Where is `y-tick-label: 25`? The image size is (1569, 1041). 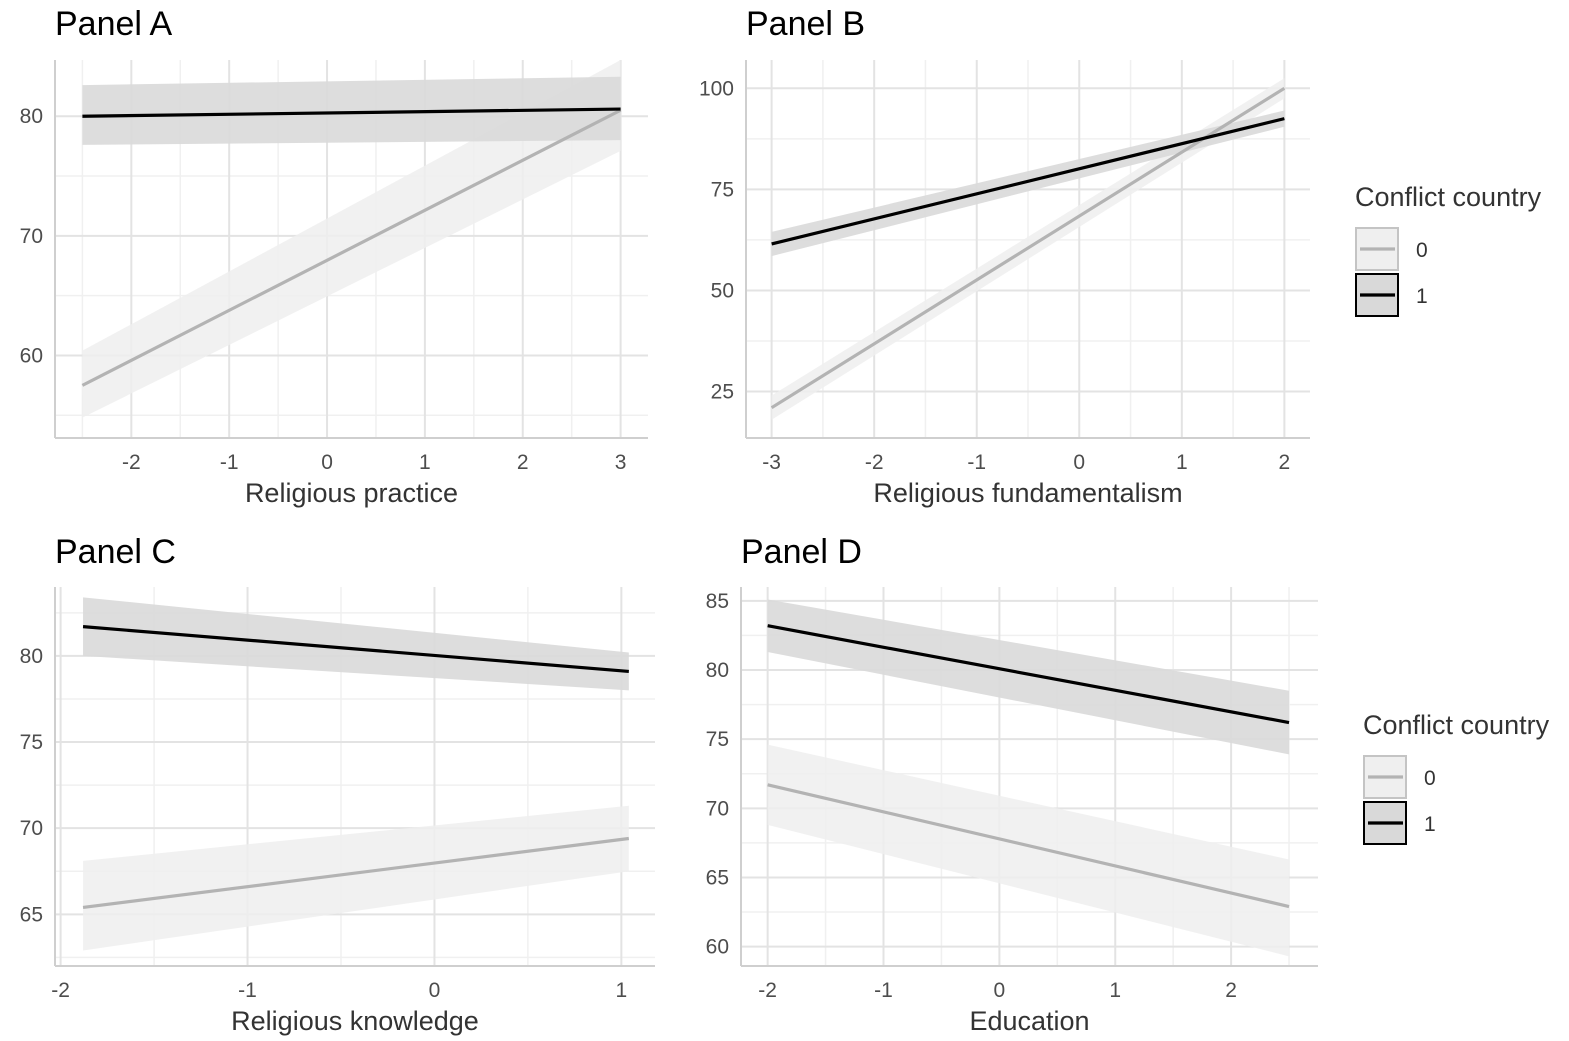 y-tick-label: 25 is located at coordinates (722, 392).